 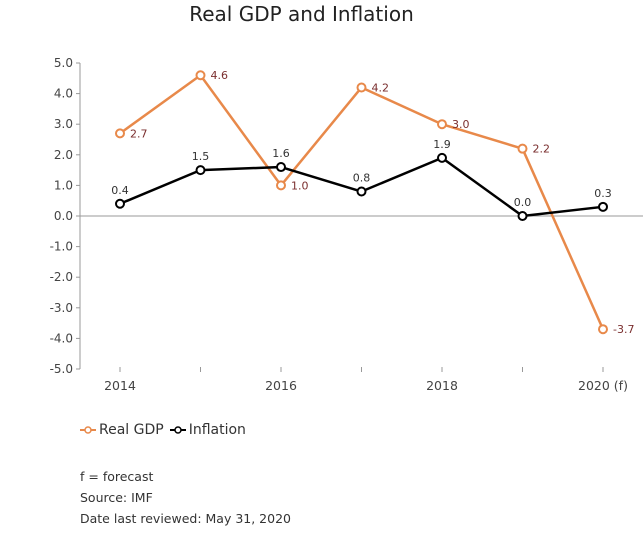 What do you see at coordinates (177, 430) in the screenshot?
I see `legend-swatch-inflation` at bounding box center [177, 430].